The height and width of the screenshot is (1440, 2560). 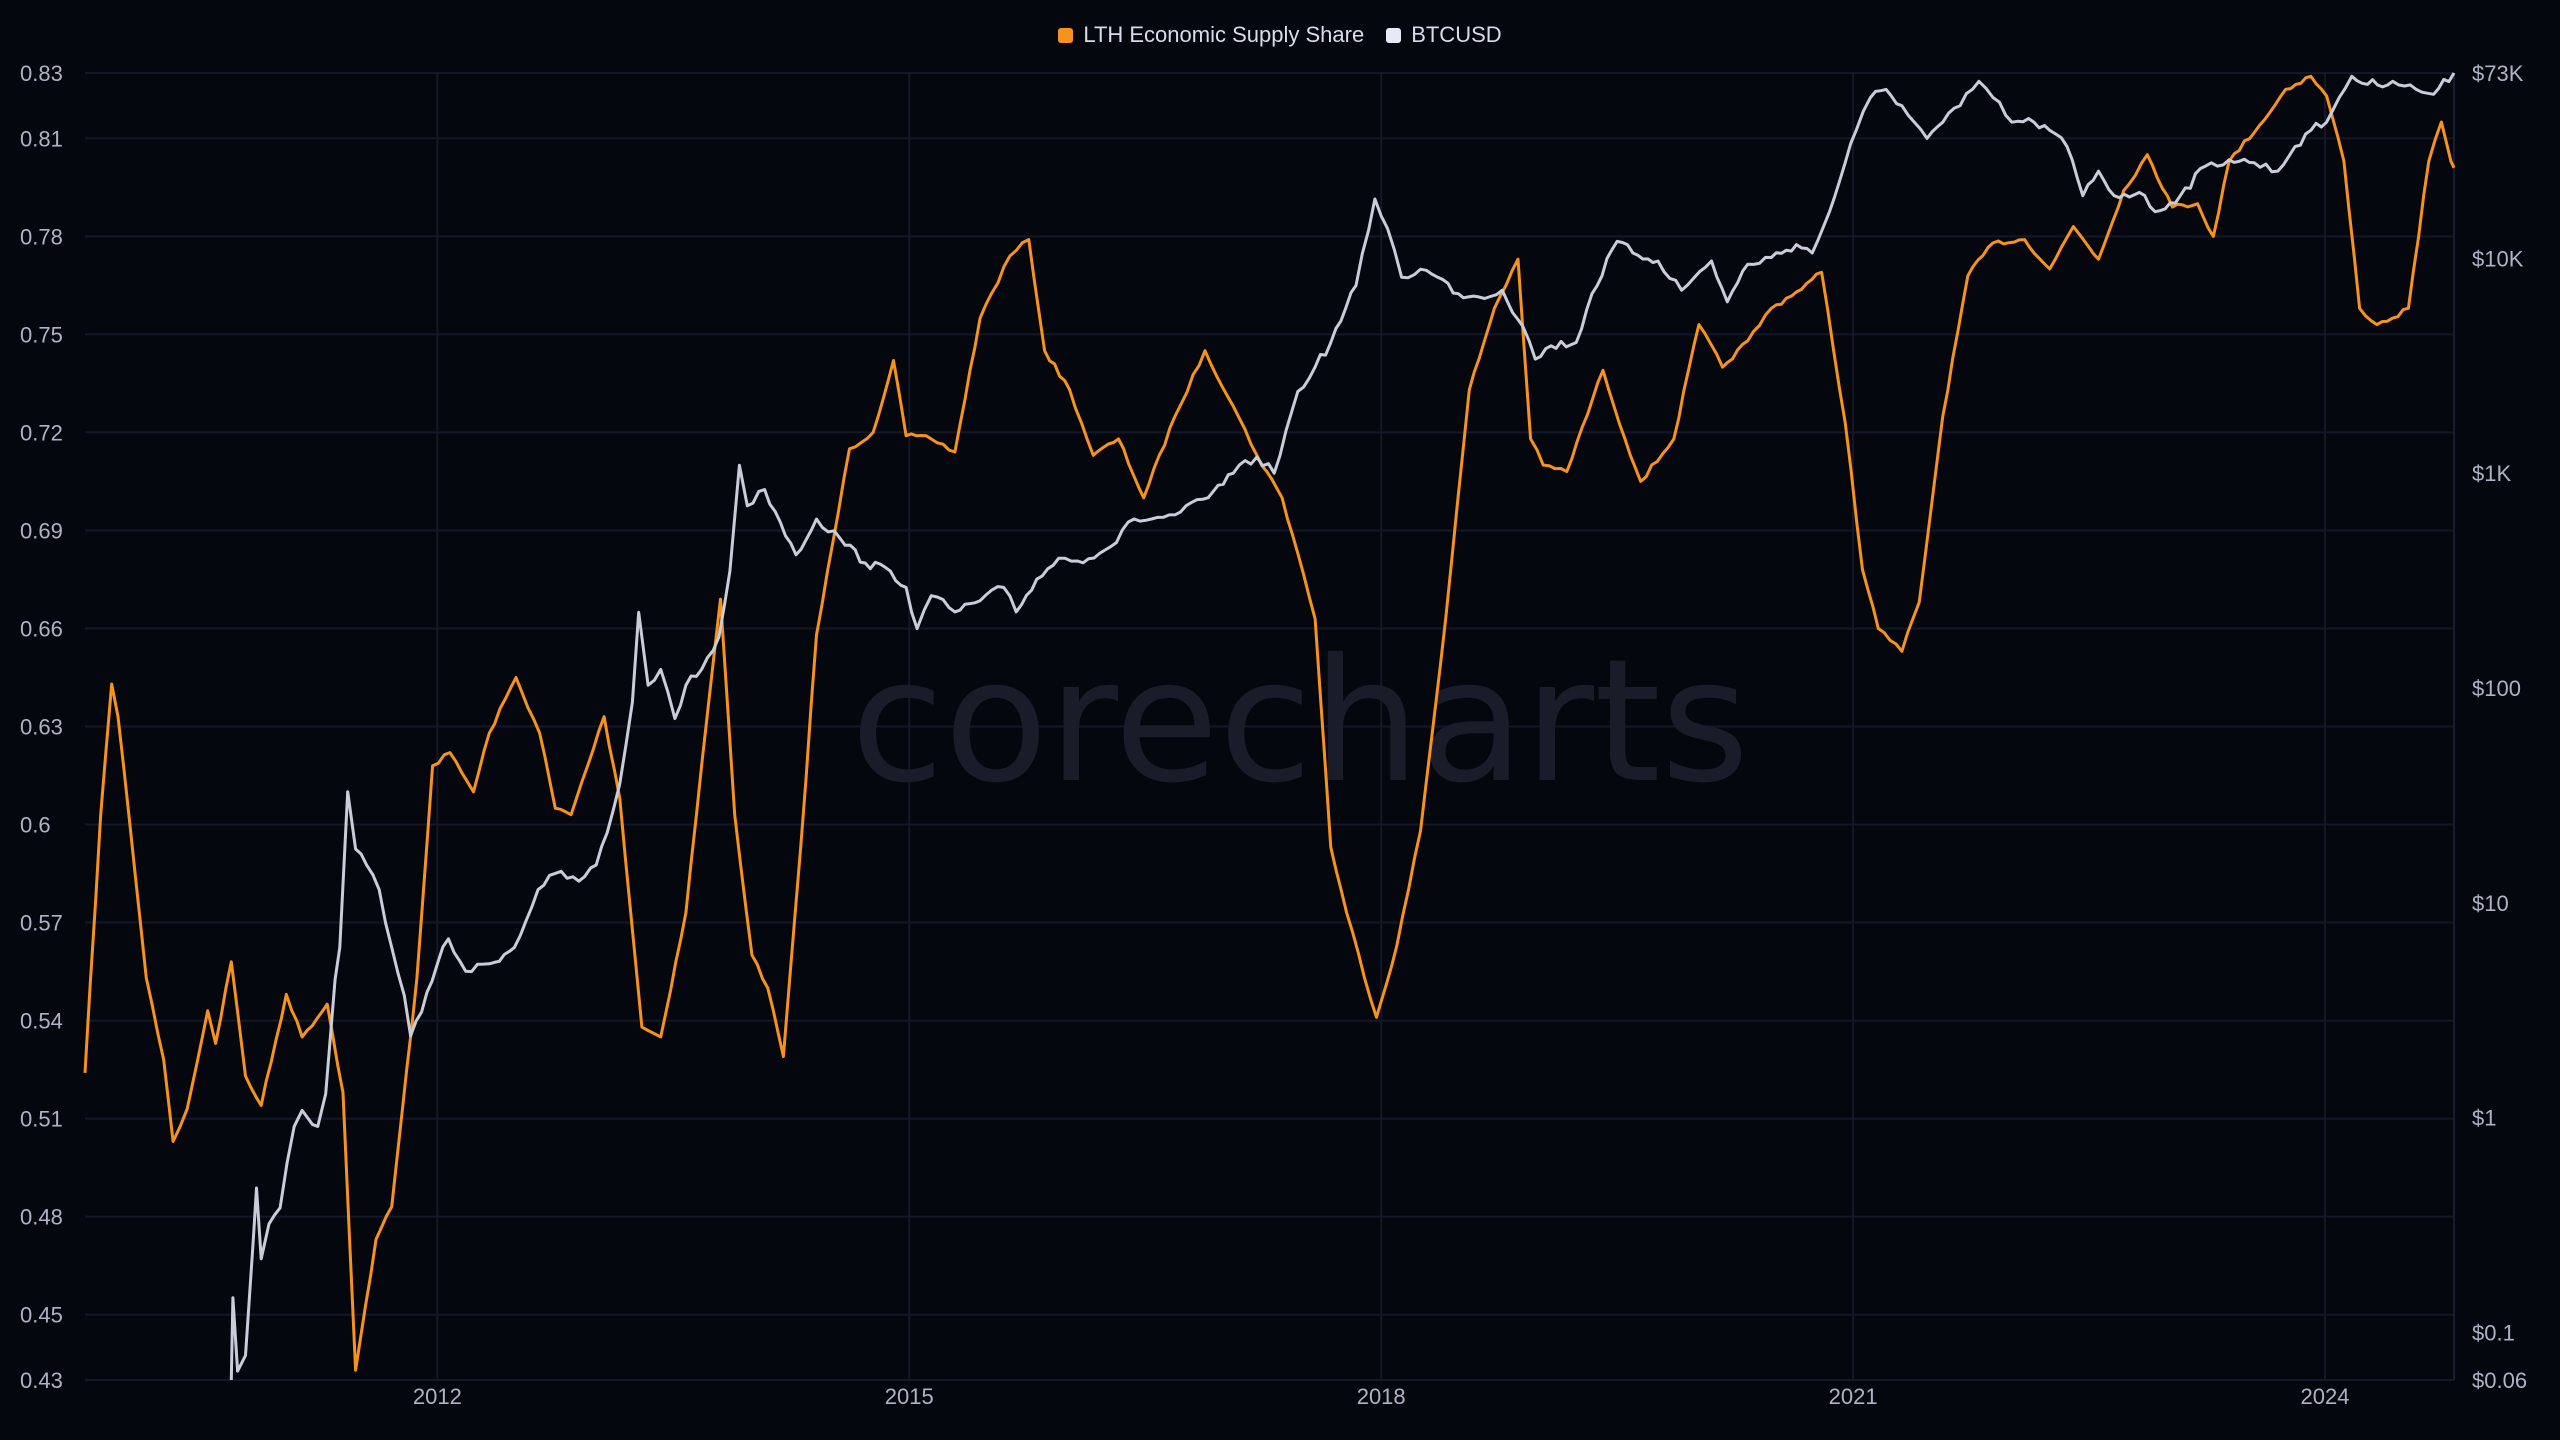 What do you see at coordinates (1456, 34) in the screenshot?
I see `legend-label-btcusd: BTCUSD` at bounding box center [1456, 34].